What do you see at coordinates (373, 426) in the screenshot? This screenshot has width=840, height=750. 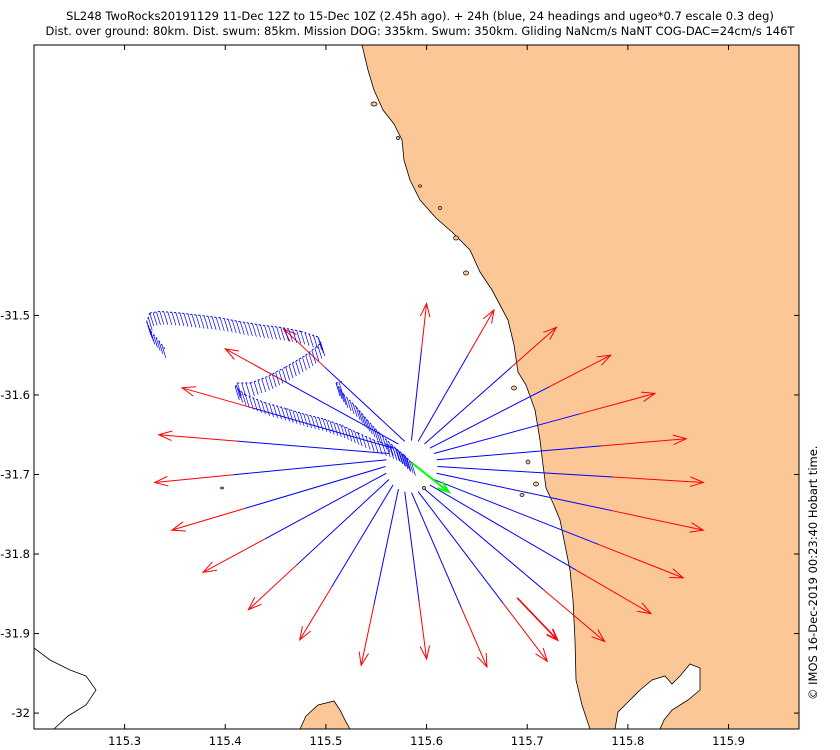 I see `track-path-recent` at bounding box center [373, 426].